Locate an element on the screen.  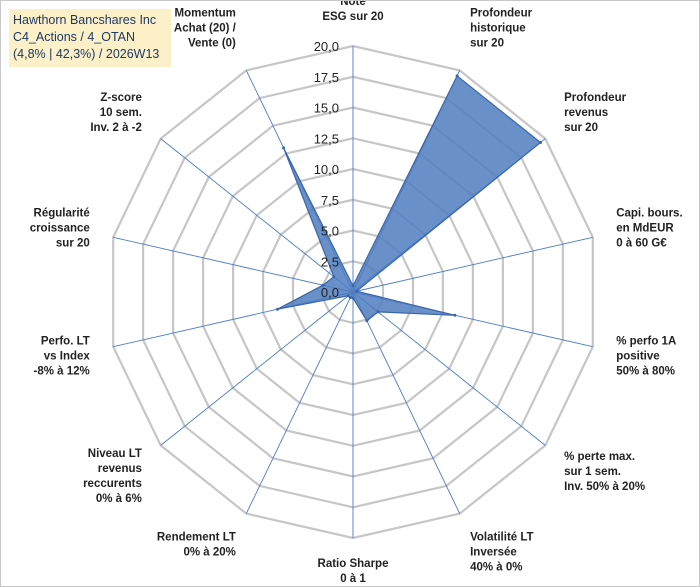
tick-label-4: 10,0 is located at coordinates (326, 169).